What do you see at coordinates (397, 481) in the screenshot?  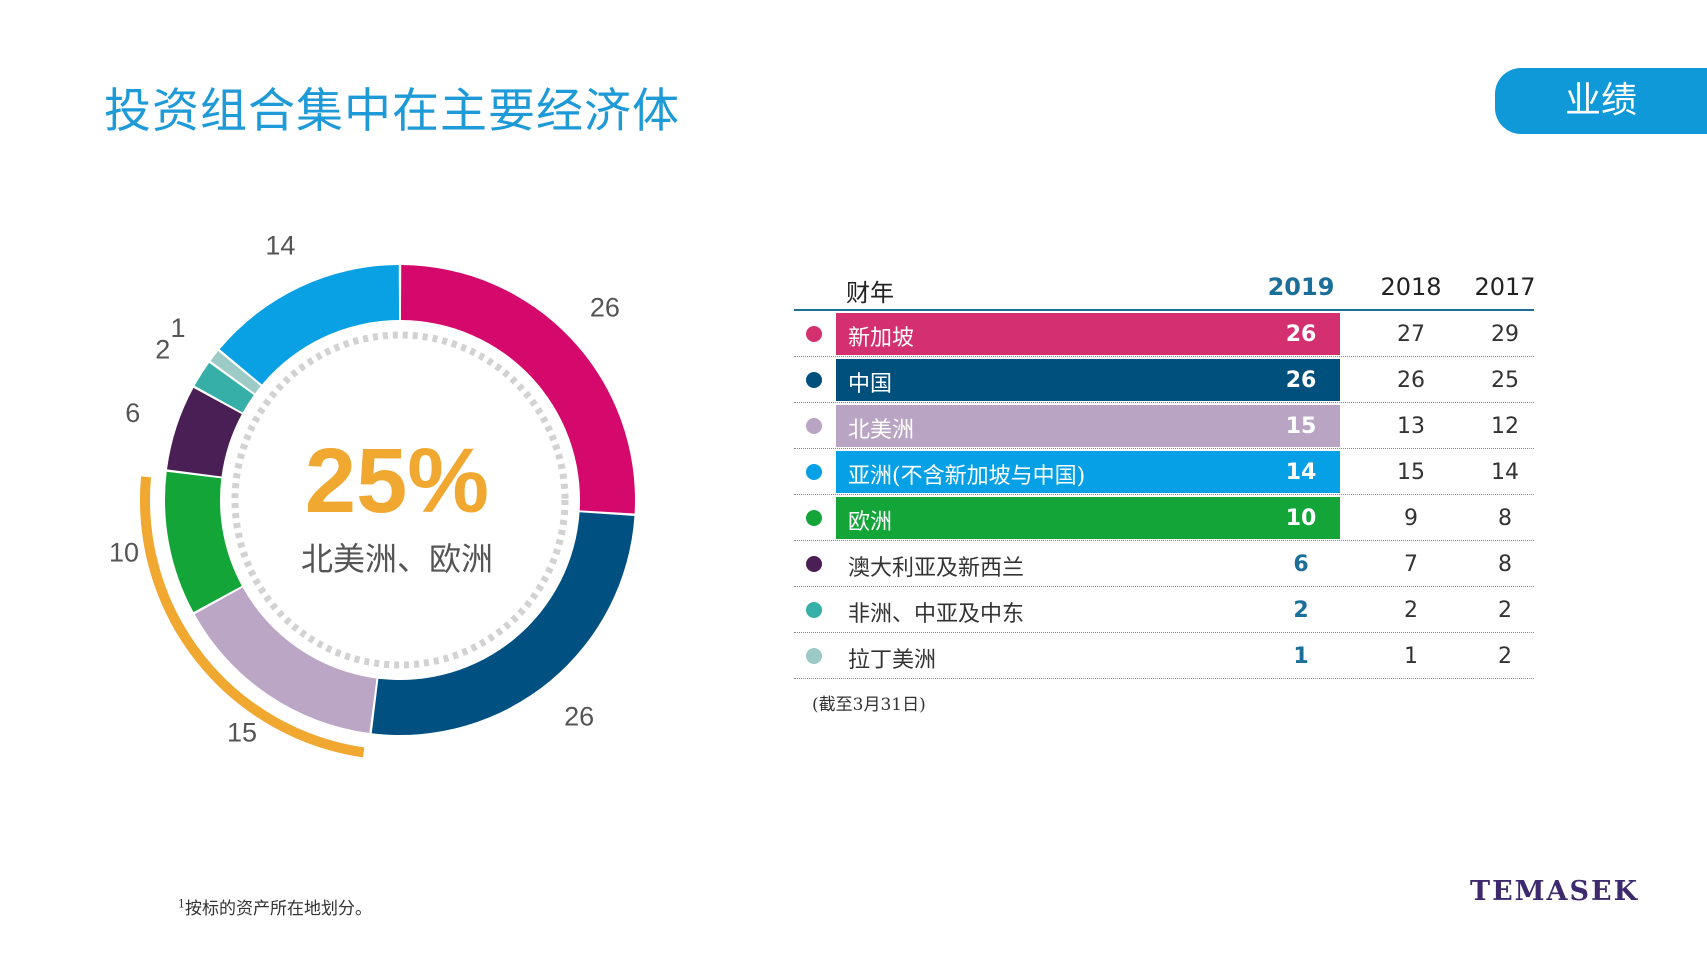 I see `center-value: 25%` at bounding box center [397, 481].